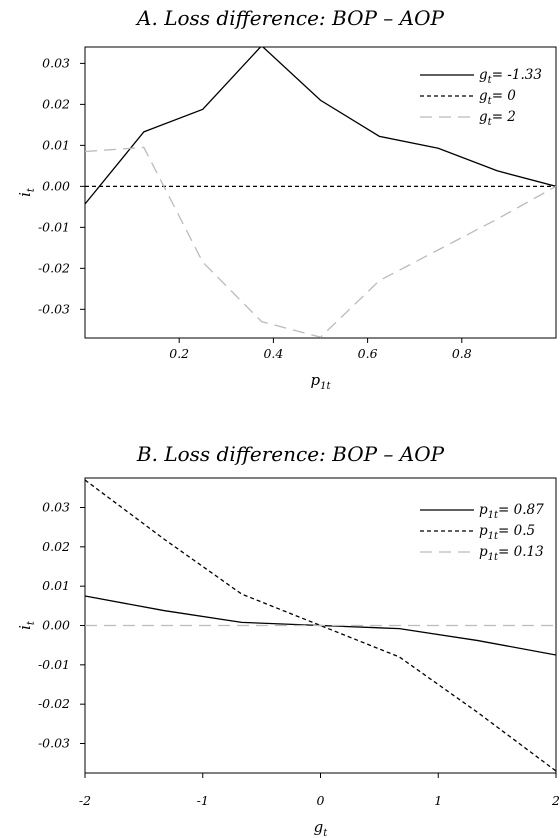 This screenshot has width=560, height=838. Describe the element at coordinates (497, 118) in the screenshot. I see `legend-label-3: gt= 2` at that location.